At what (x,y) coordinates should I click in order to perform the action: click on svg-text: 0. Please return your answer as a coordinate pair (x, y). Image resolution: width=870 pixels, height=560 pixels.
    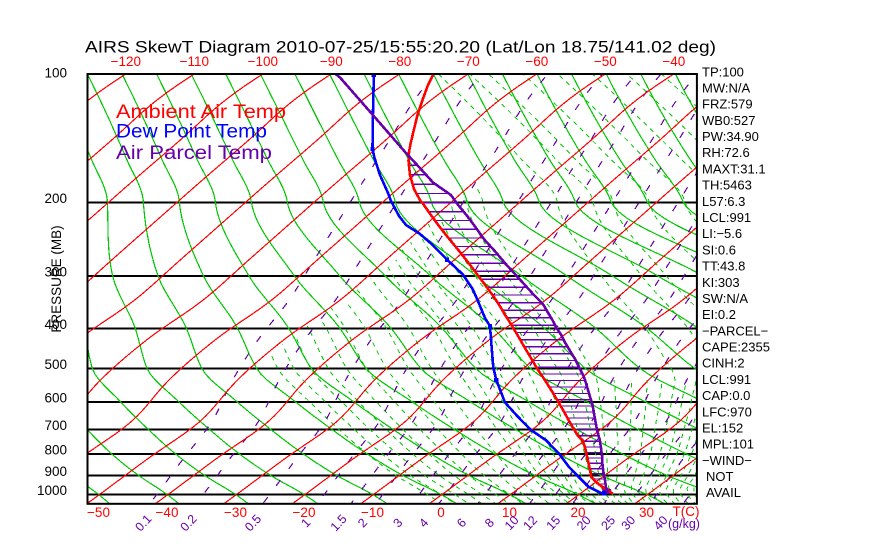
    Looking at the image, I should click on (441, 512).